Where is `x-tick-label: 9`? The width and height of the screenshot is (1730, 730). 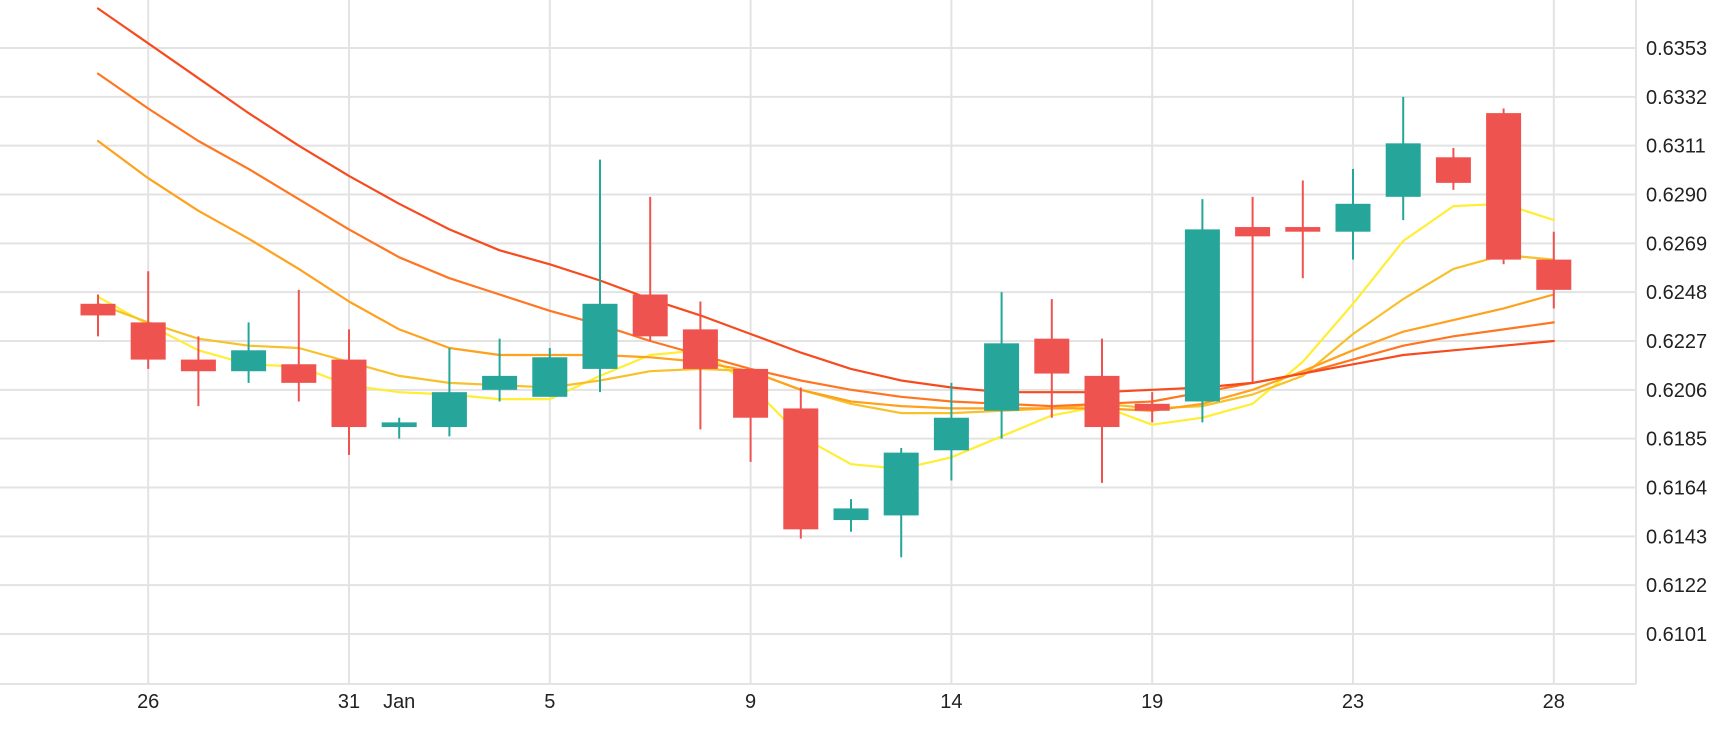 x-tick-label: 9 is located at coordinates (750, 702).